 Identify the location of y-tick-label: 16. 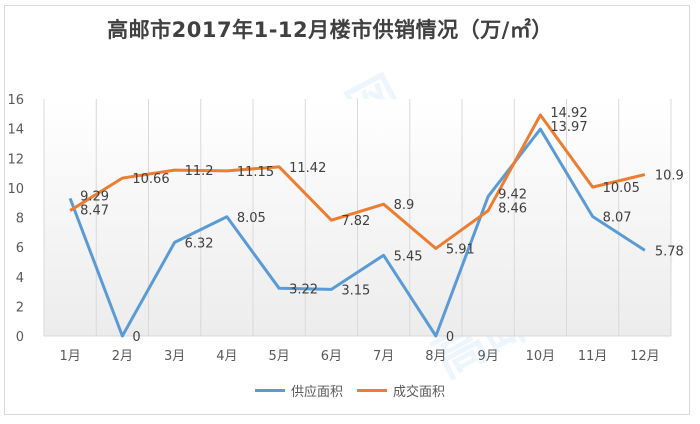
(15, 100).